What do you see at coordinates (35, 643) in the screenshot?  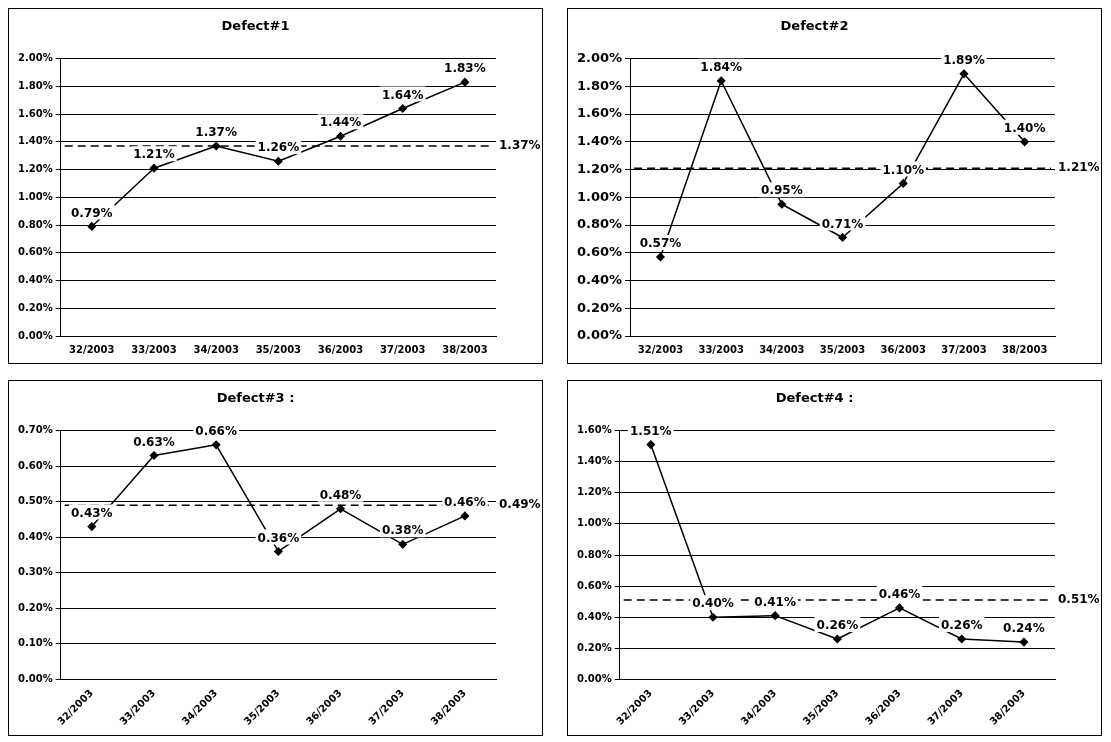 I see `y-tick-label: 0.10%` at bounding box center [35, 643].